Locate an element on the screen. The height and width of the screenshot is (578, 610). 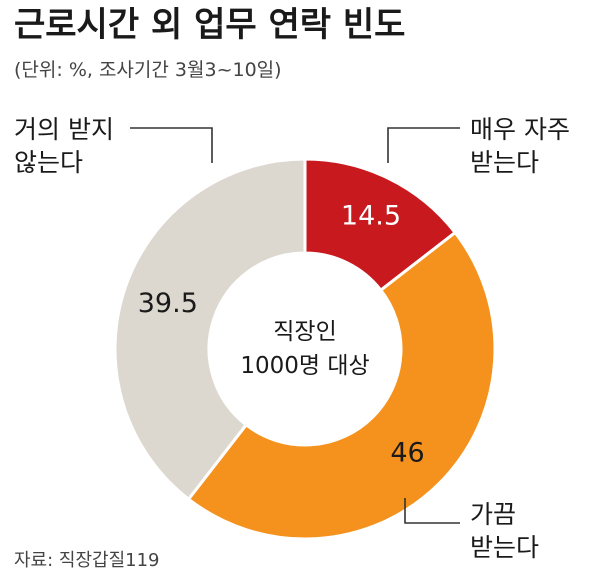
center-label: 직장인 1000명 대상 is located at coordinates (304, 349).